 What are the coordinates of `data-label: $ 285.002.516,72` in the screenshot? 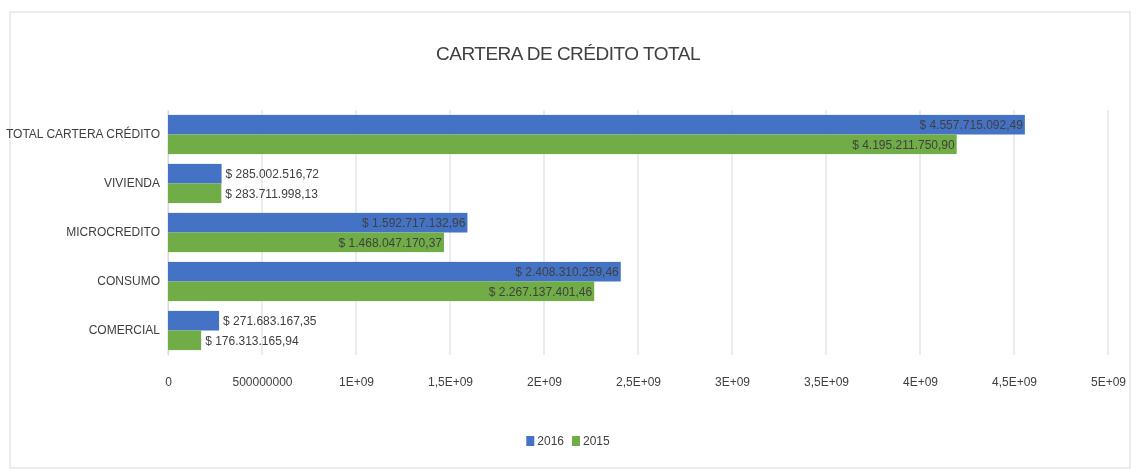 It's located at (272, 173).